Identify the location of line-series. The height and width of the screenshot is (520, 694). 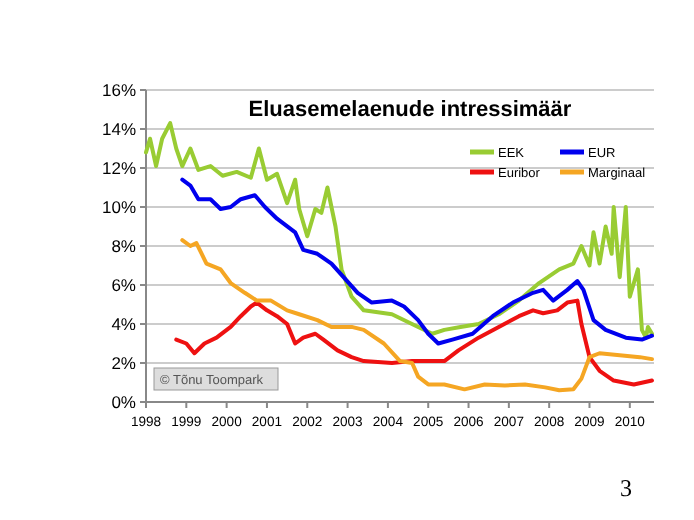
(414, 342).